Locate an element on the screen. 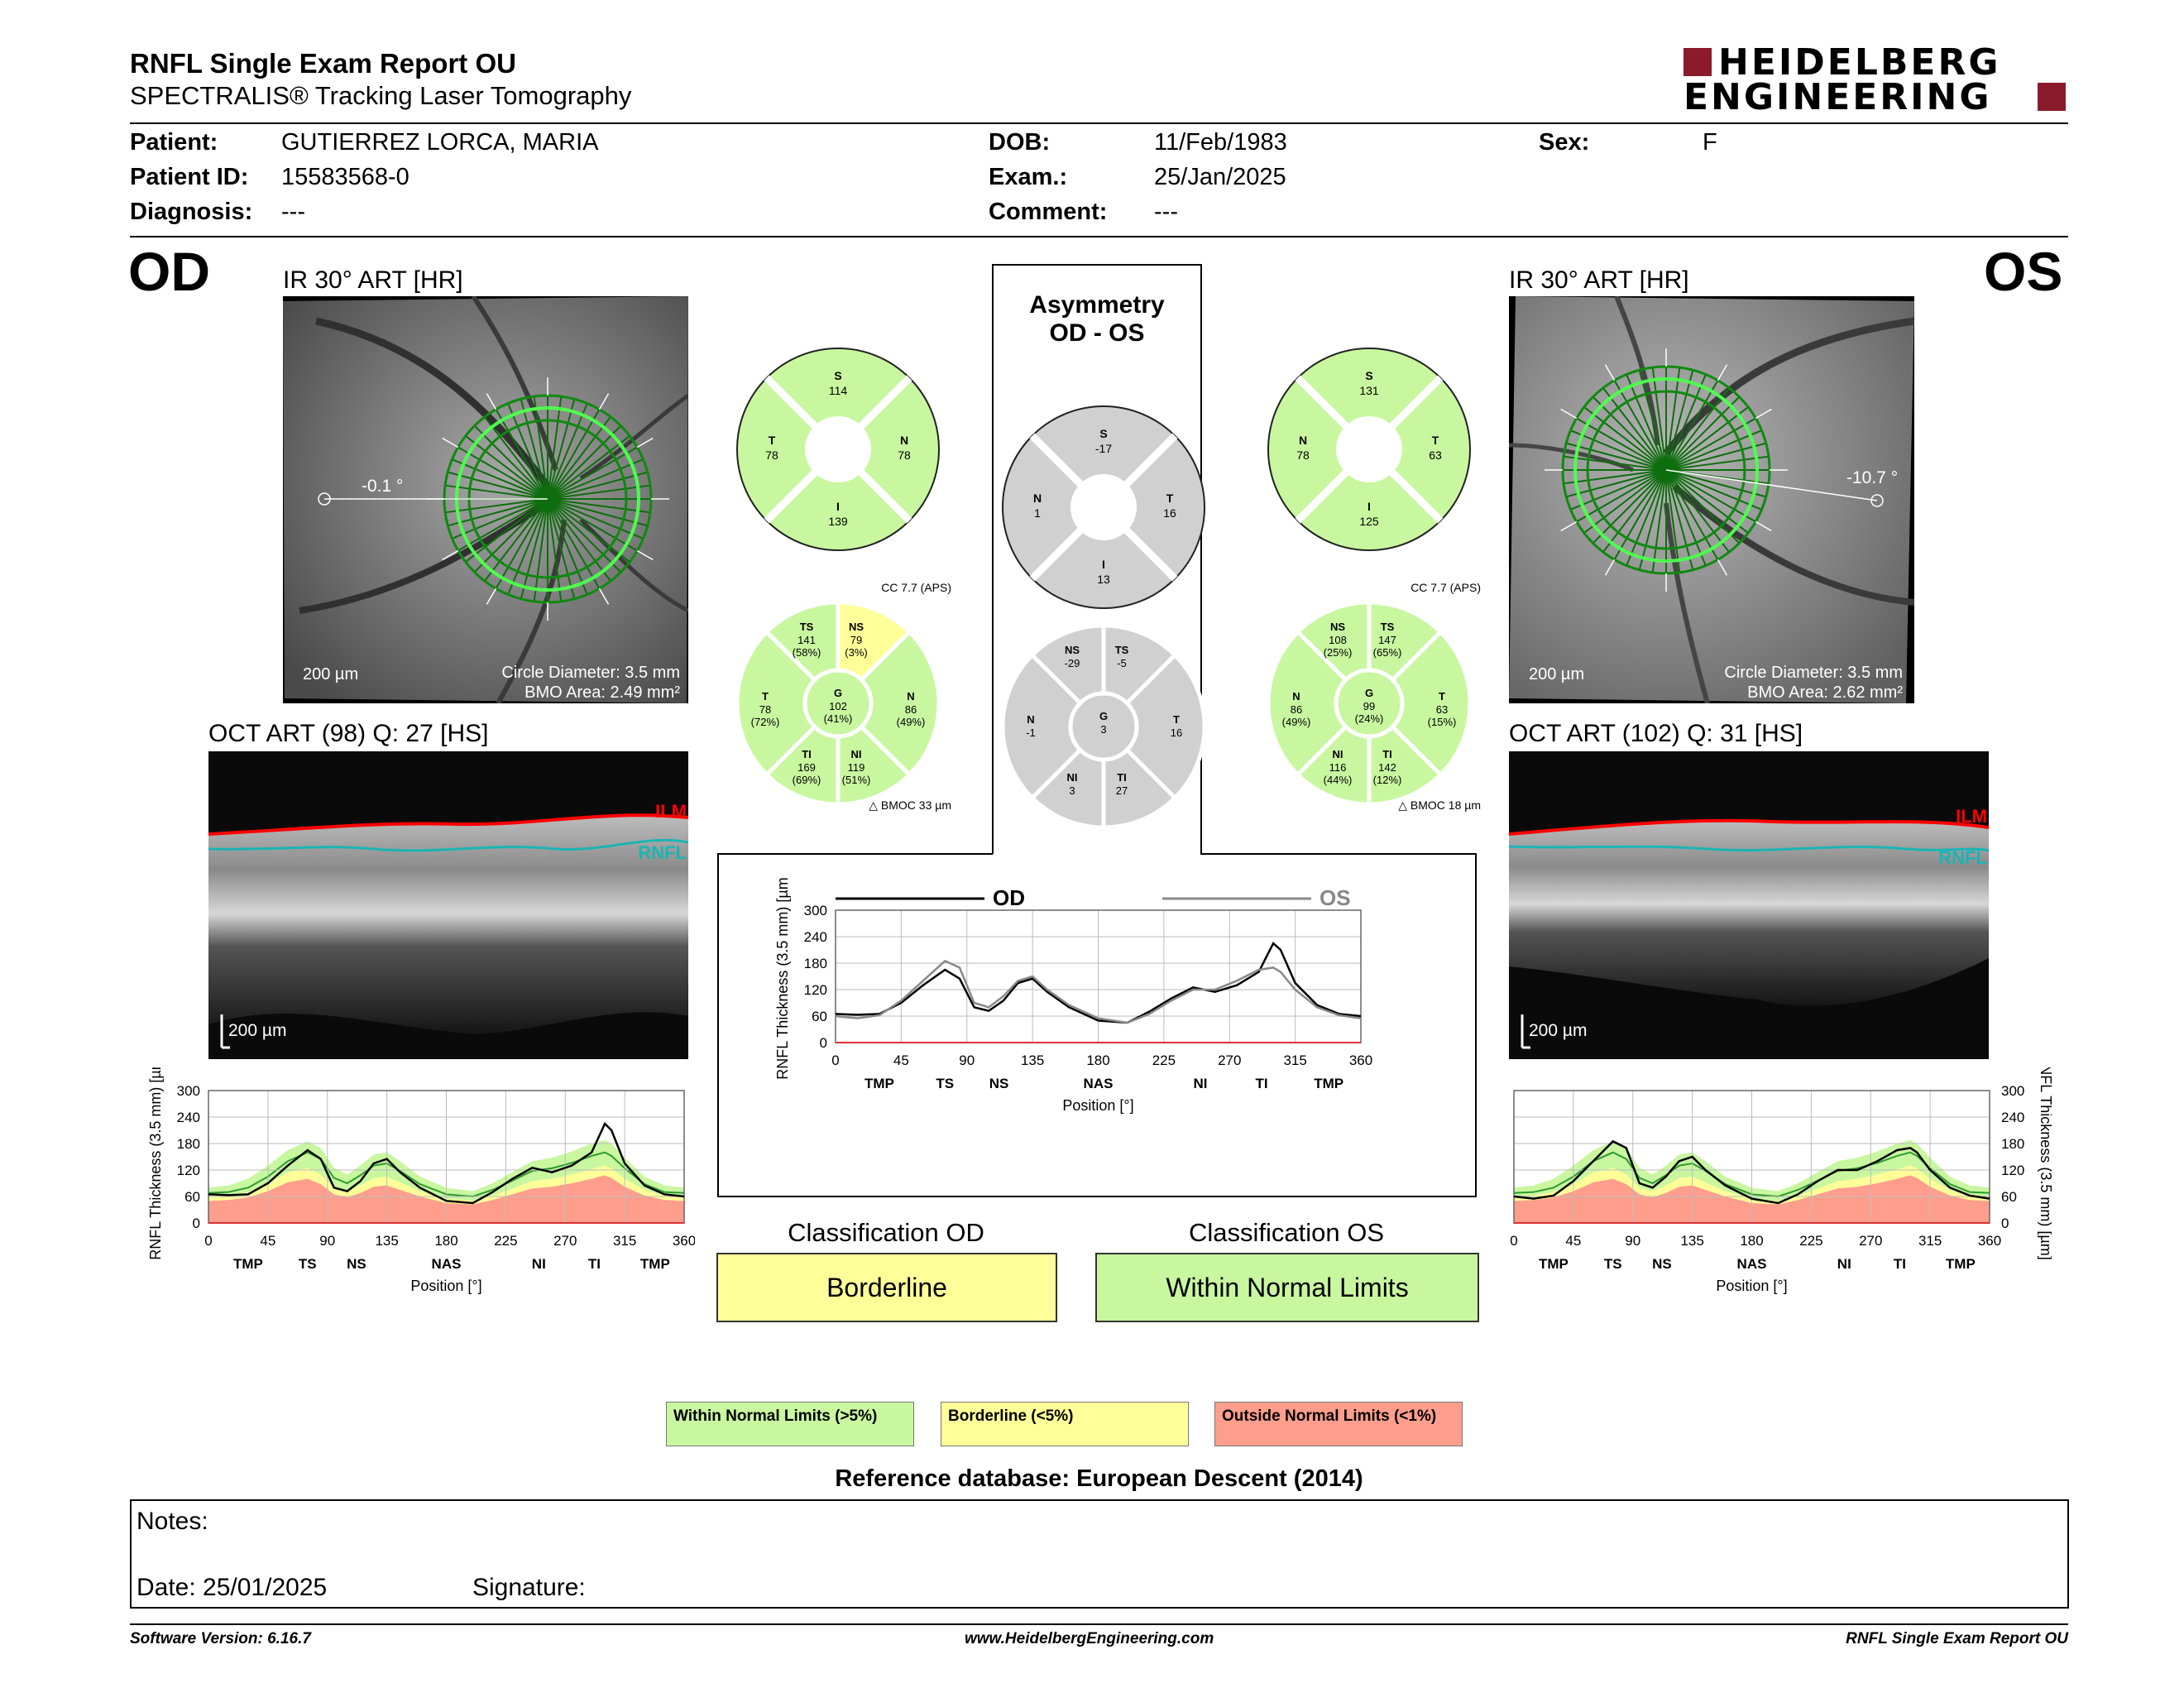 The height and width of the screenshot is (1688, 2184). x-tick-label: 360 is located at coordinates (1989, 1241).